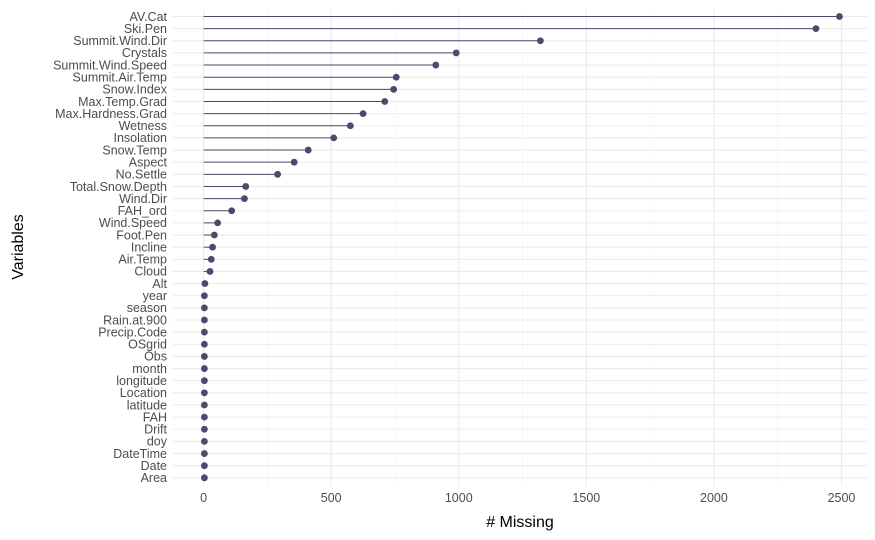 This screenshot has height=540, width=875. I want to click on y-tick-label: Location, so click(143, 393).